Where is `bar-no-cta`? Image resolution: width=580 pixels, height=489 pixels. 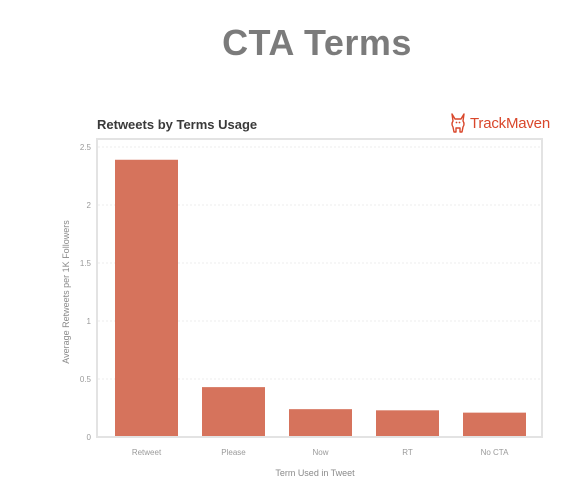
bar-no-cta is located at coordinates (494, 424).